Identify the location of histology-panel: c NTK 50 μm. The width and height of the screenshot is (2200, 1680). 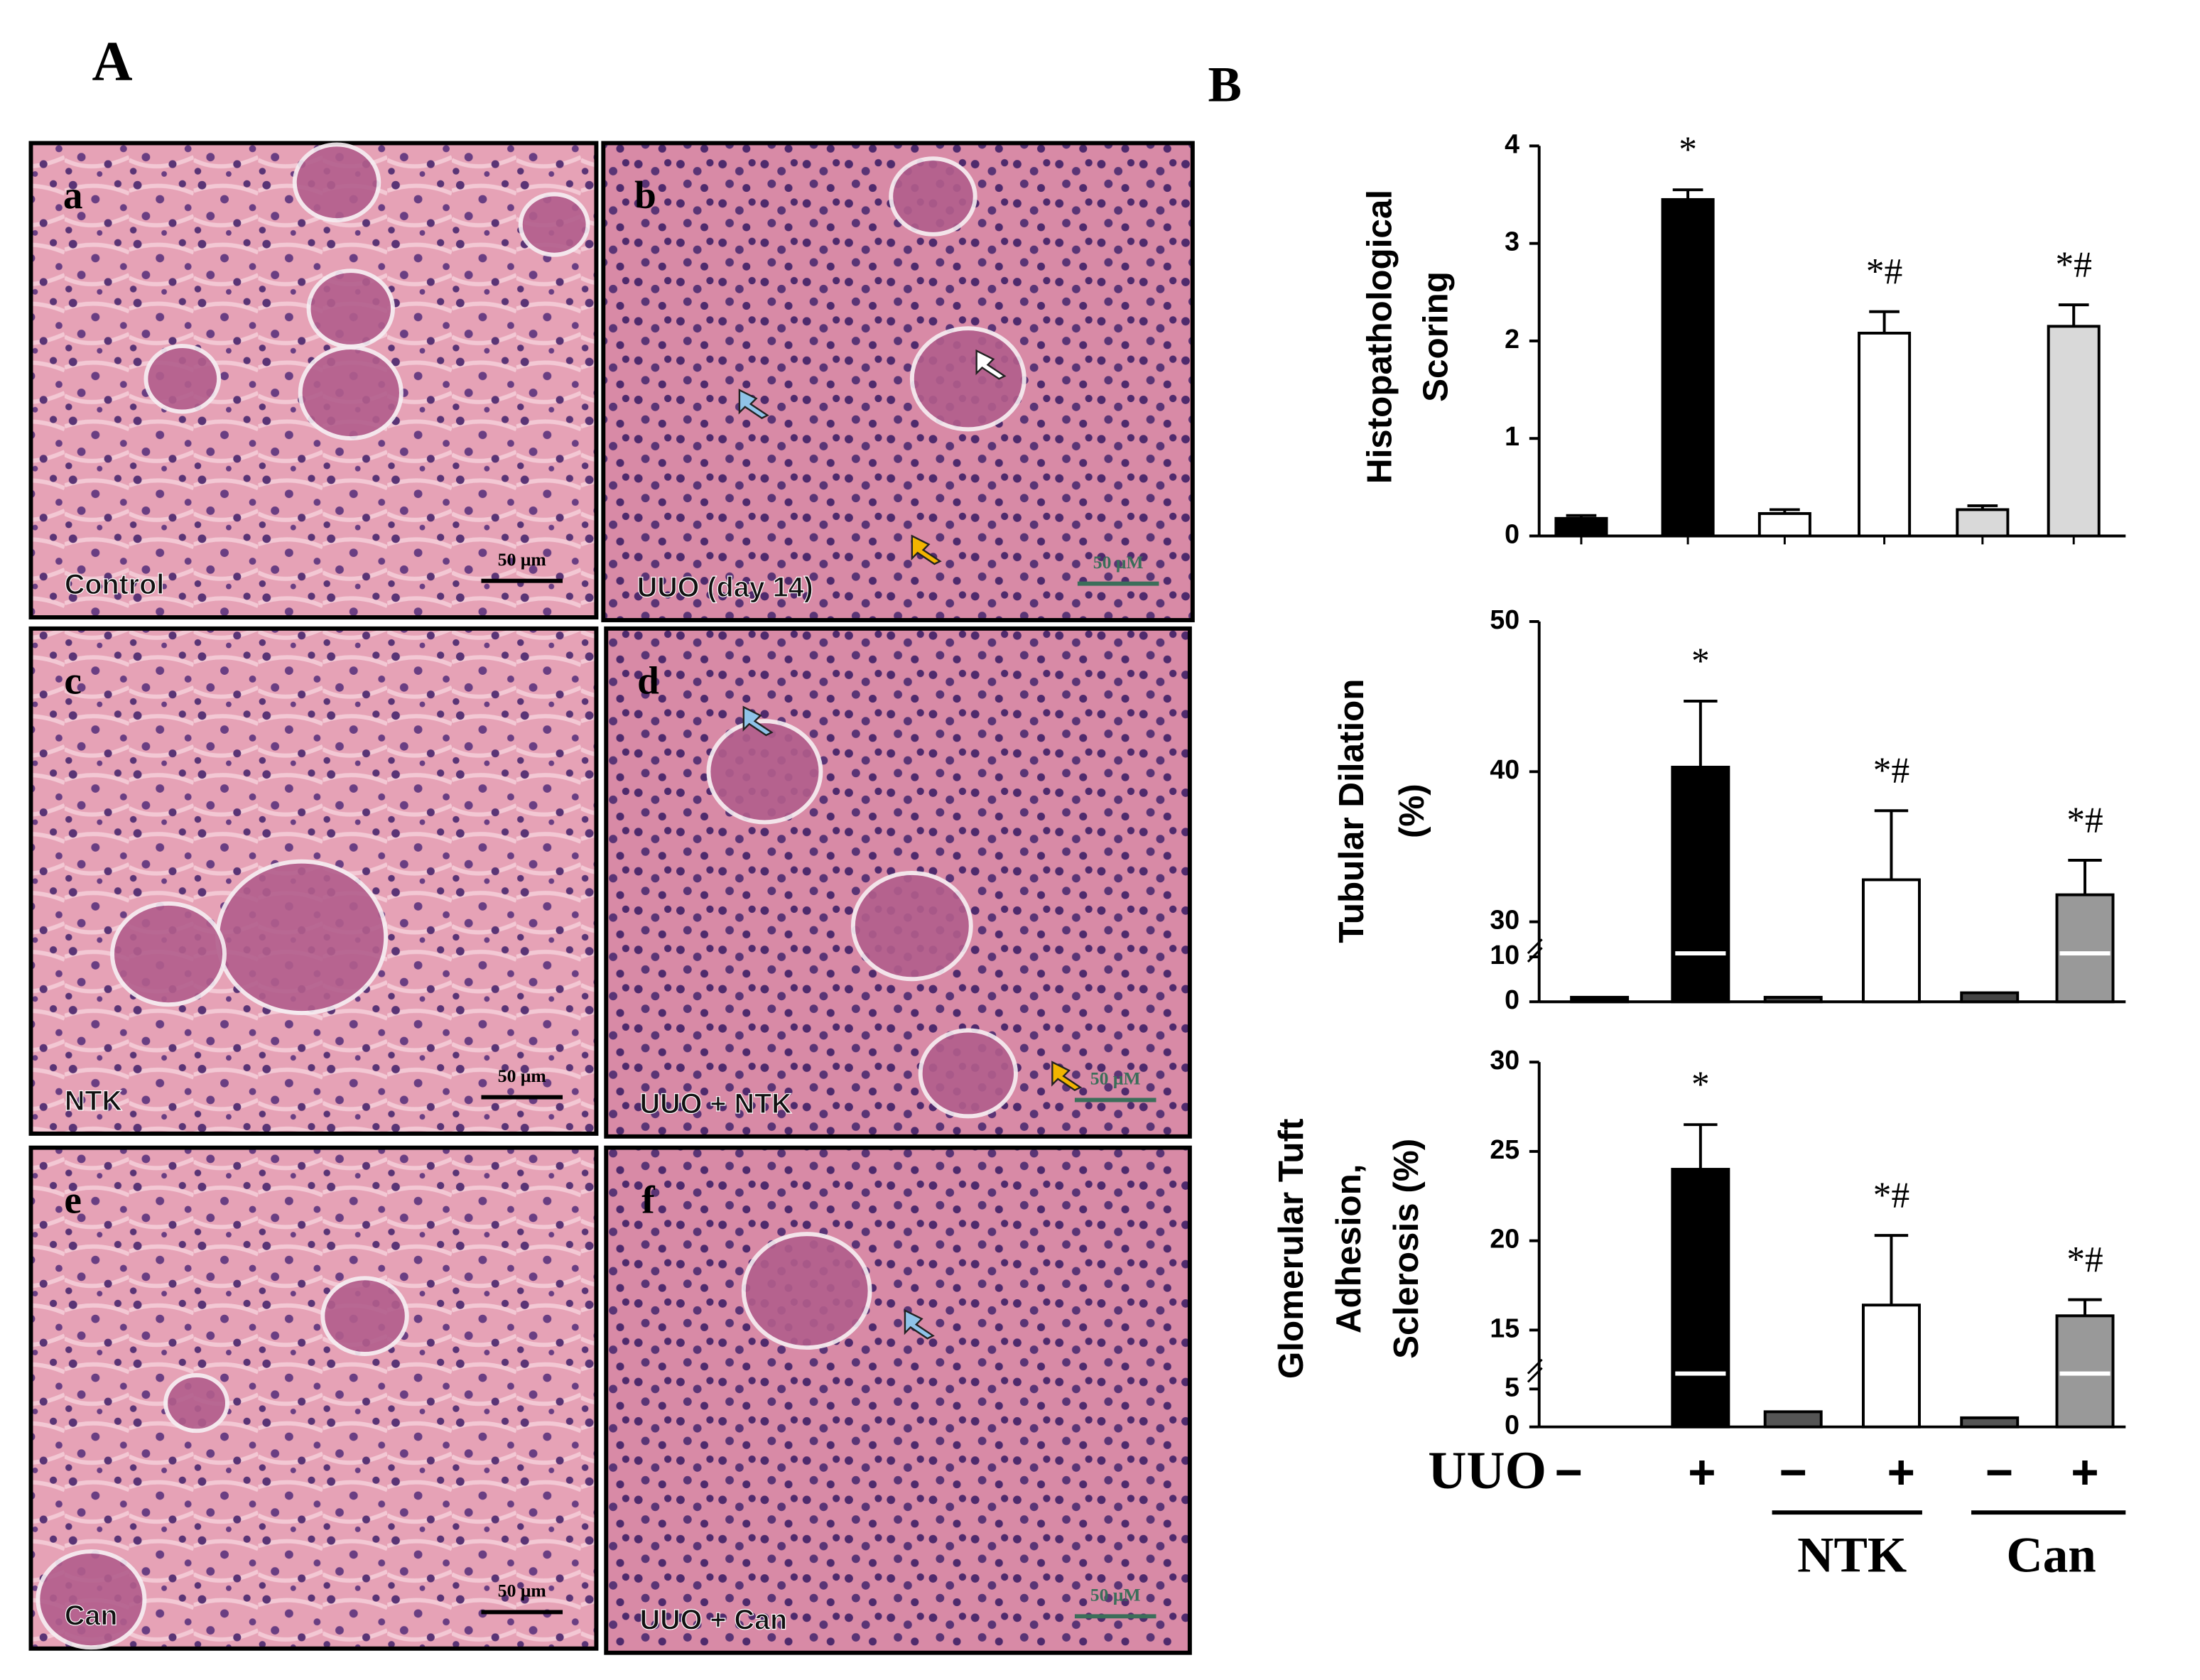
(313, 881).